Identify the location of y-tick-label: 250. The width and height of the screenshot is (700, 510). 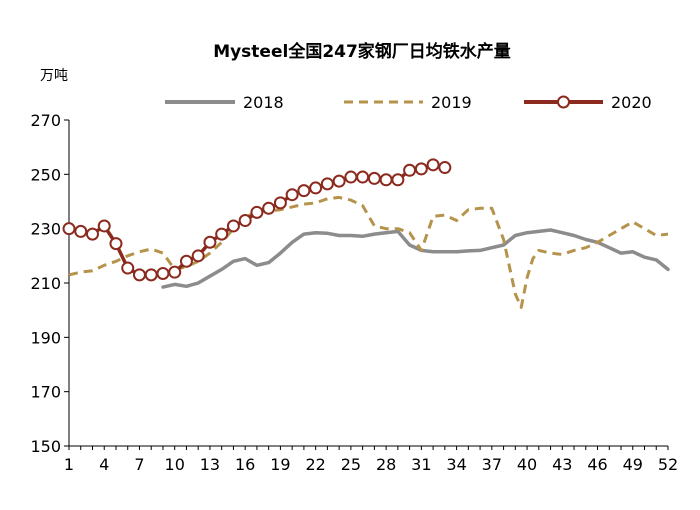
(45, 174).